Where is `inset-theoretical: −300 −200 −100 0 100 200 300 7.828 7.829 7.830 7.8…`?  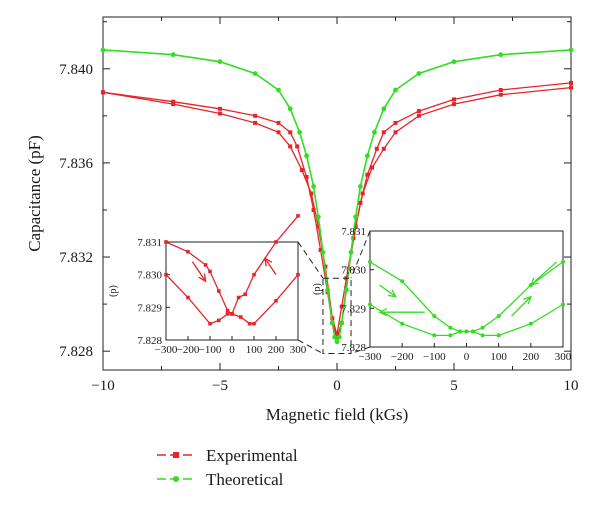
inset-theoretical: −300 −200 −100 0 100 200 300 7.828 7.829 7.830 7.8… is located at coordinates (442, 294).